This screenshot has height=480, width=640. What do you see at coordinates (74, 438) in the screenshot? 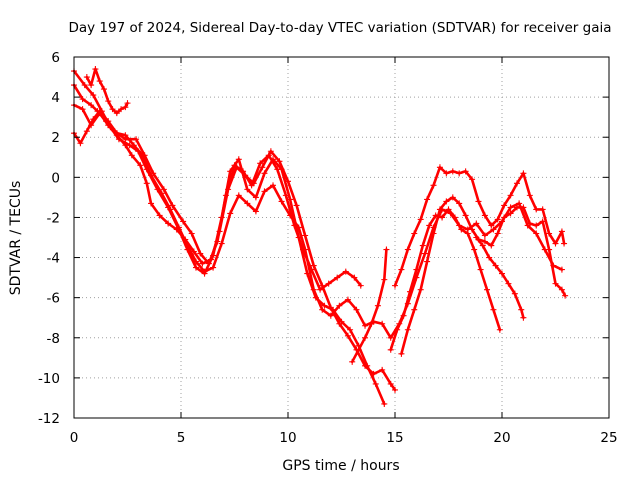
I see `x-tick-label: 0` at bounding box center [74, 438].